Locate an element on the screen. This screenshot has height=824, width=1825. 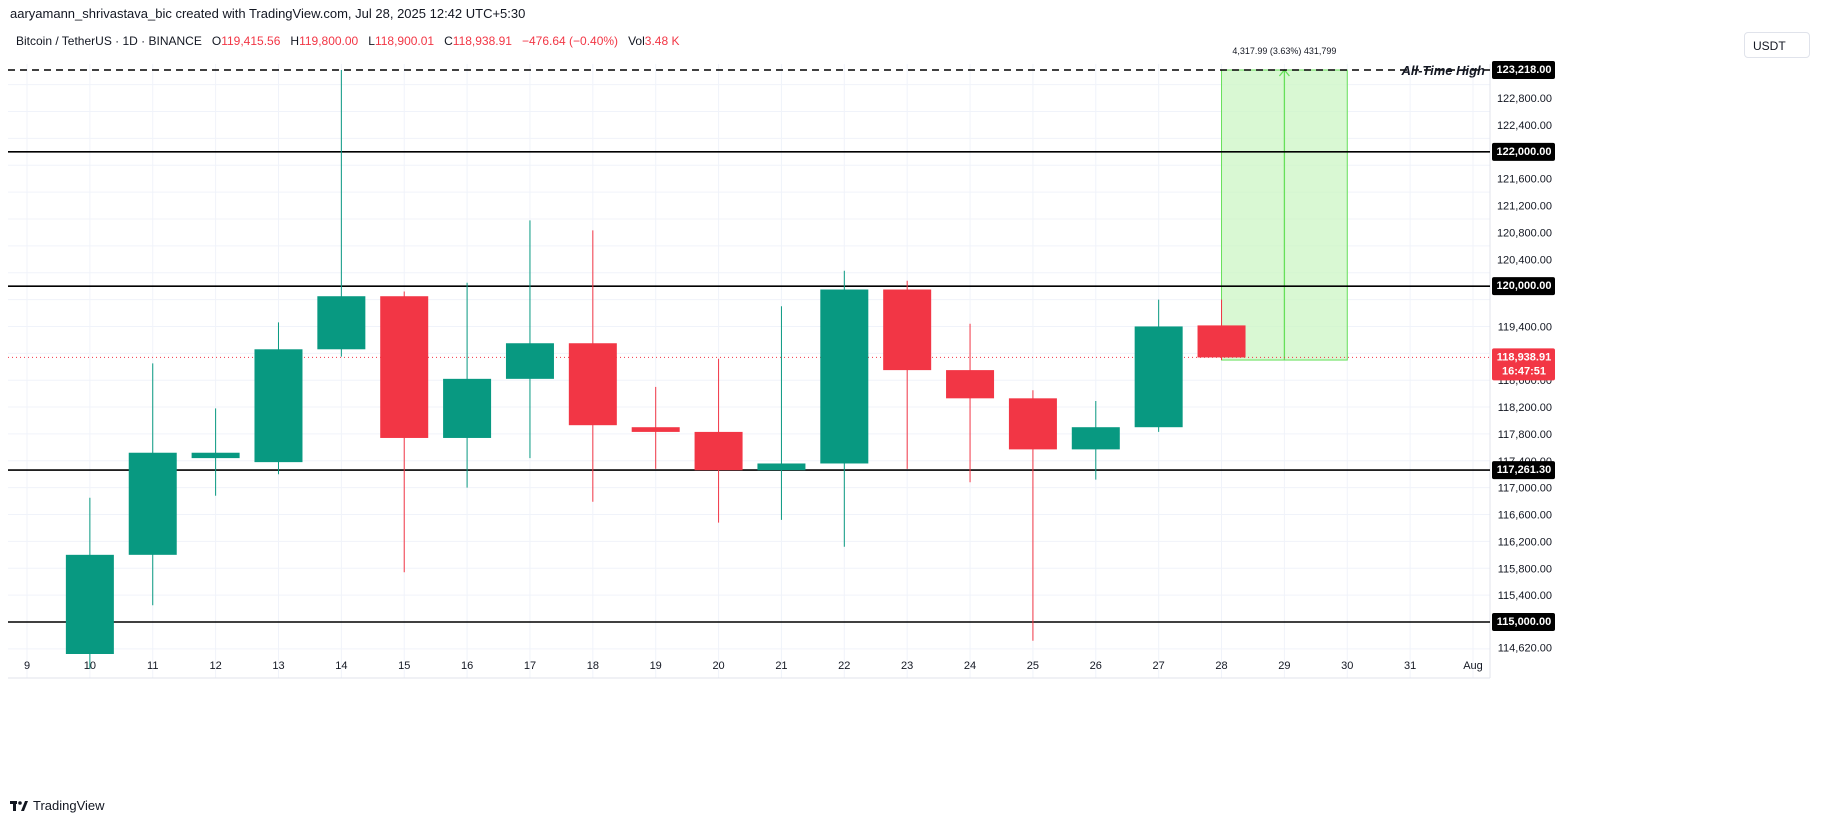
open-label: O is located at coordinates (216, 41).